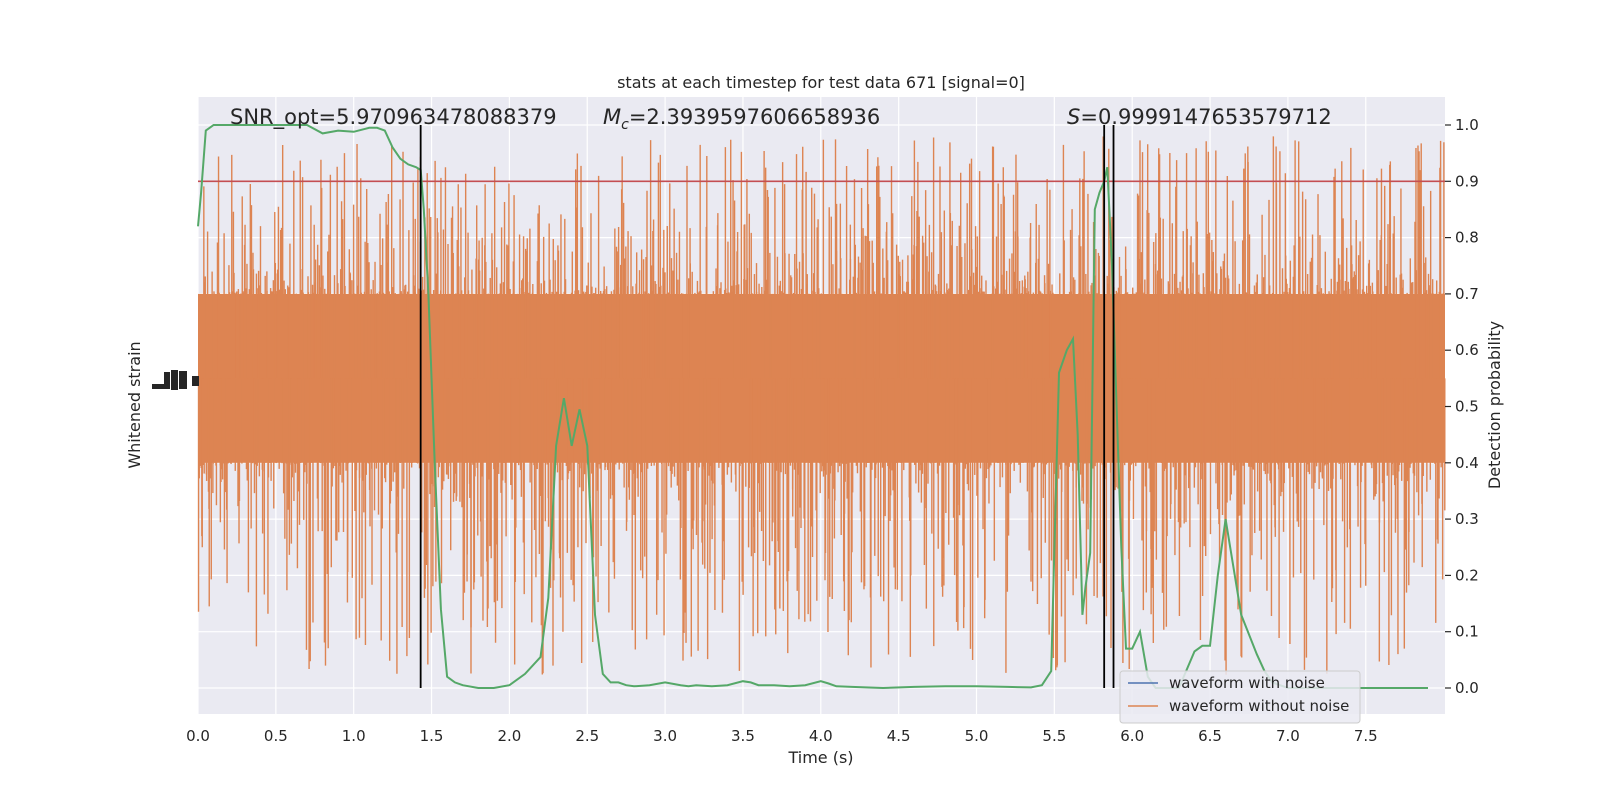  What do you see at coordinates (1467, 688) in the screenshot?
I see `y-tick-label: 0.0` at bounding box center [1467, 688].